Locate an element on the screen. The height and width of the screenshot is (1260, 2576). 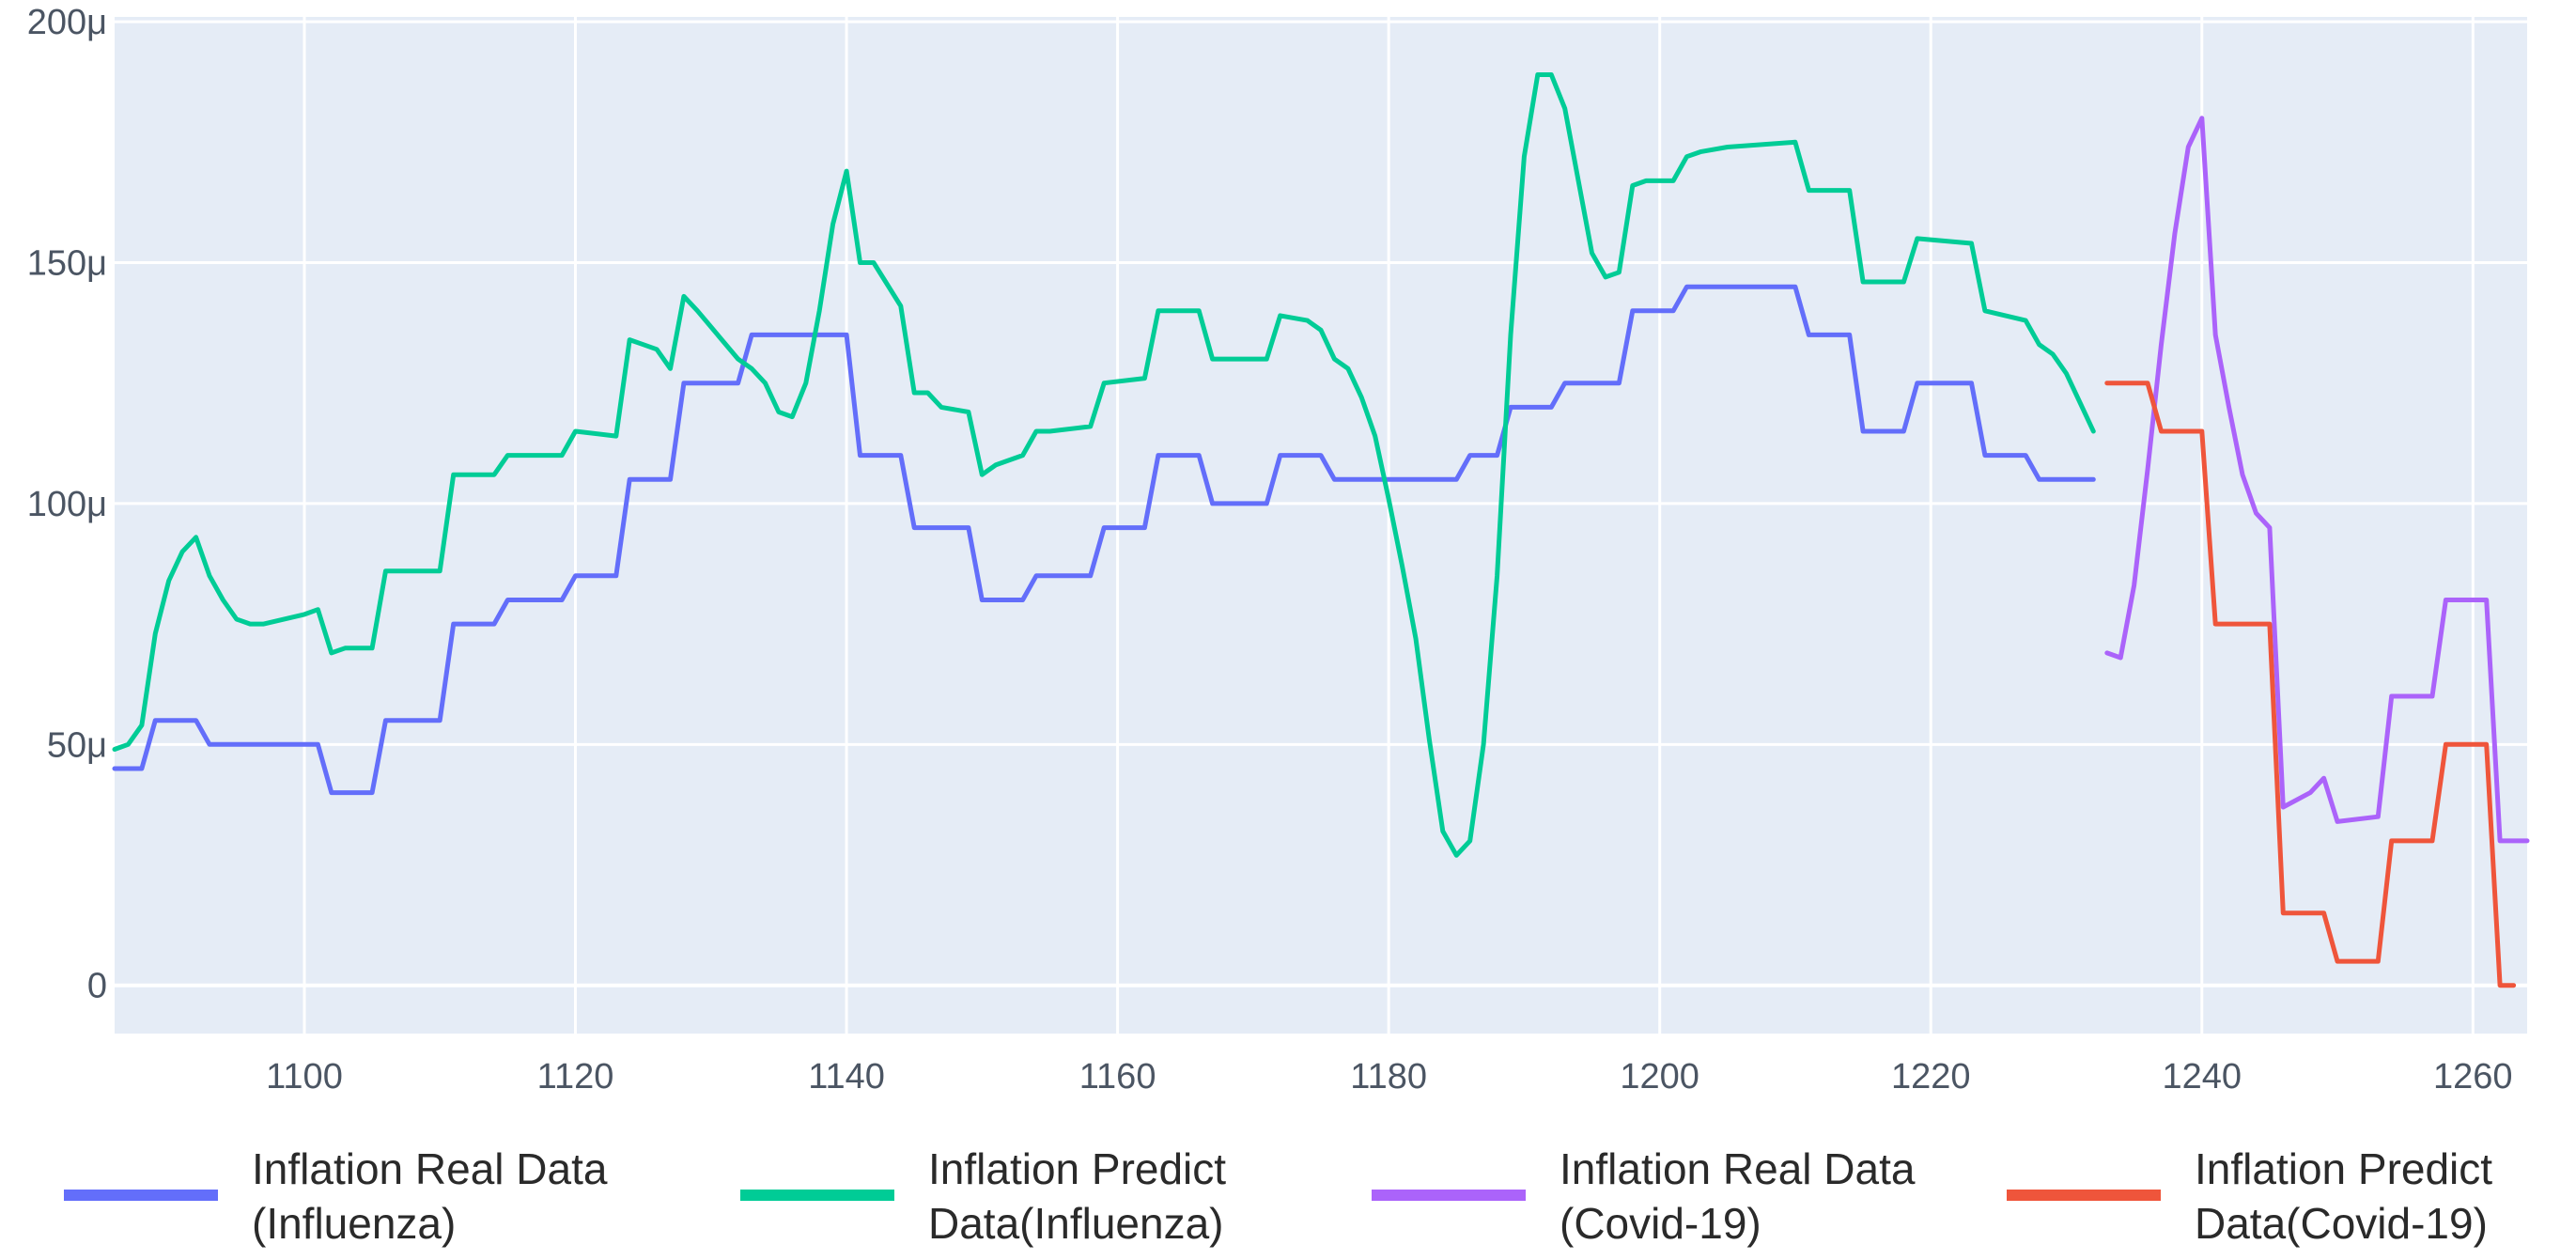
x-tick-label: 1160 is located at coordinates (1117, 1077).